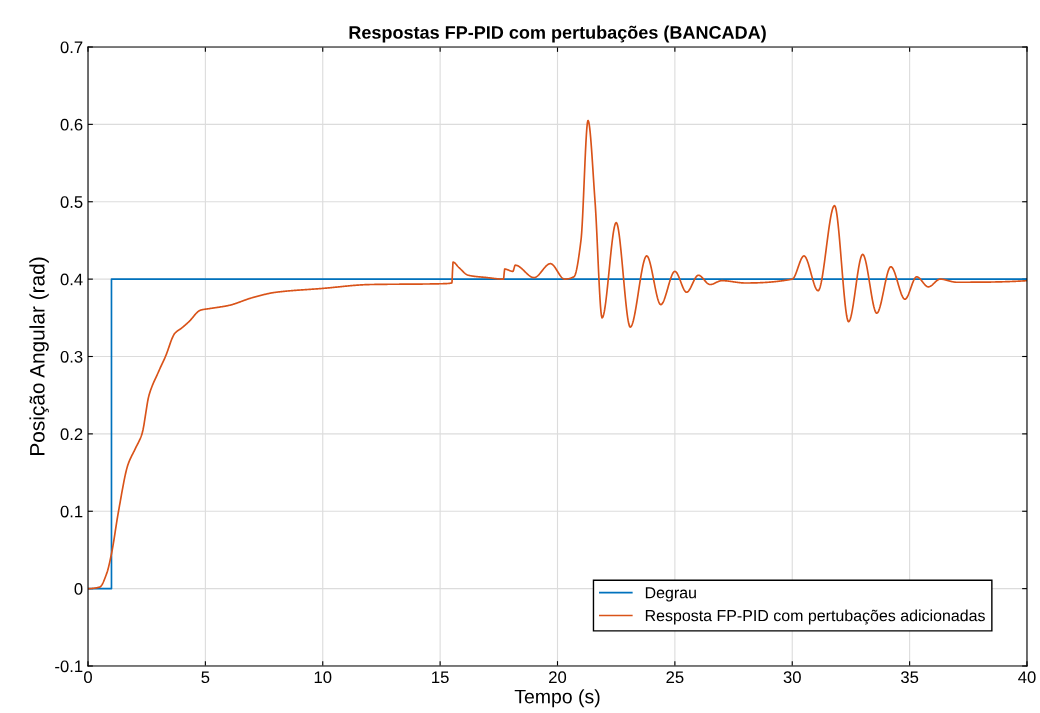 This screenshot has height=713, width=1040. I want to click on x-tick-label: 20, so click(558, 677).